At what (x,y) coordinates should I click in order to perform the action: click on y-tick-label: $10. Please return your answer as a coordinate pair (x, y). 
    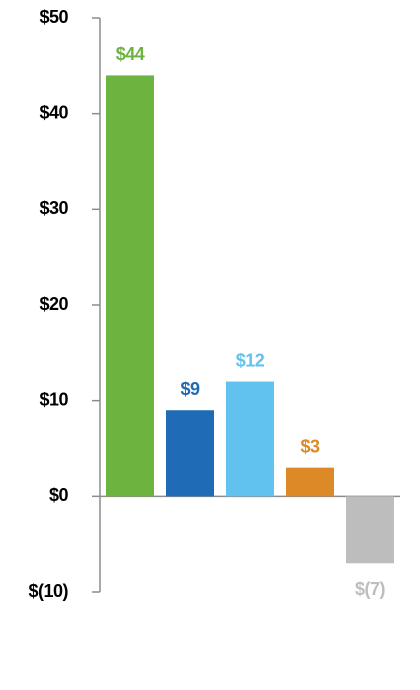
    Looking at the image, I should click on (53, 399).